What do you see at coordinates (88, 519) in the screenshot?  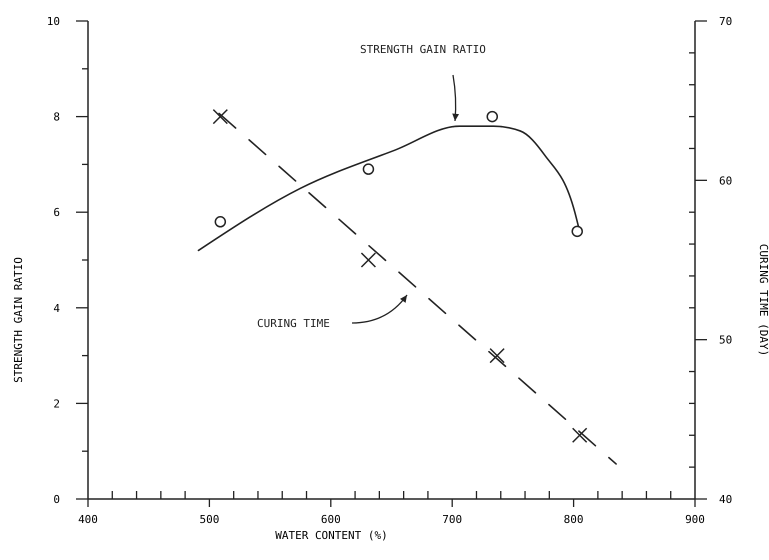 I see `x-tick-label: 400` at bounding box center [88, 519].